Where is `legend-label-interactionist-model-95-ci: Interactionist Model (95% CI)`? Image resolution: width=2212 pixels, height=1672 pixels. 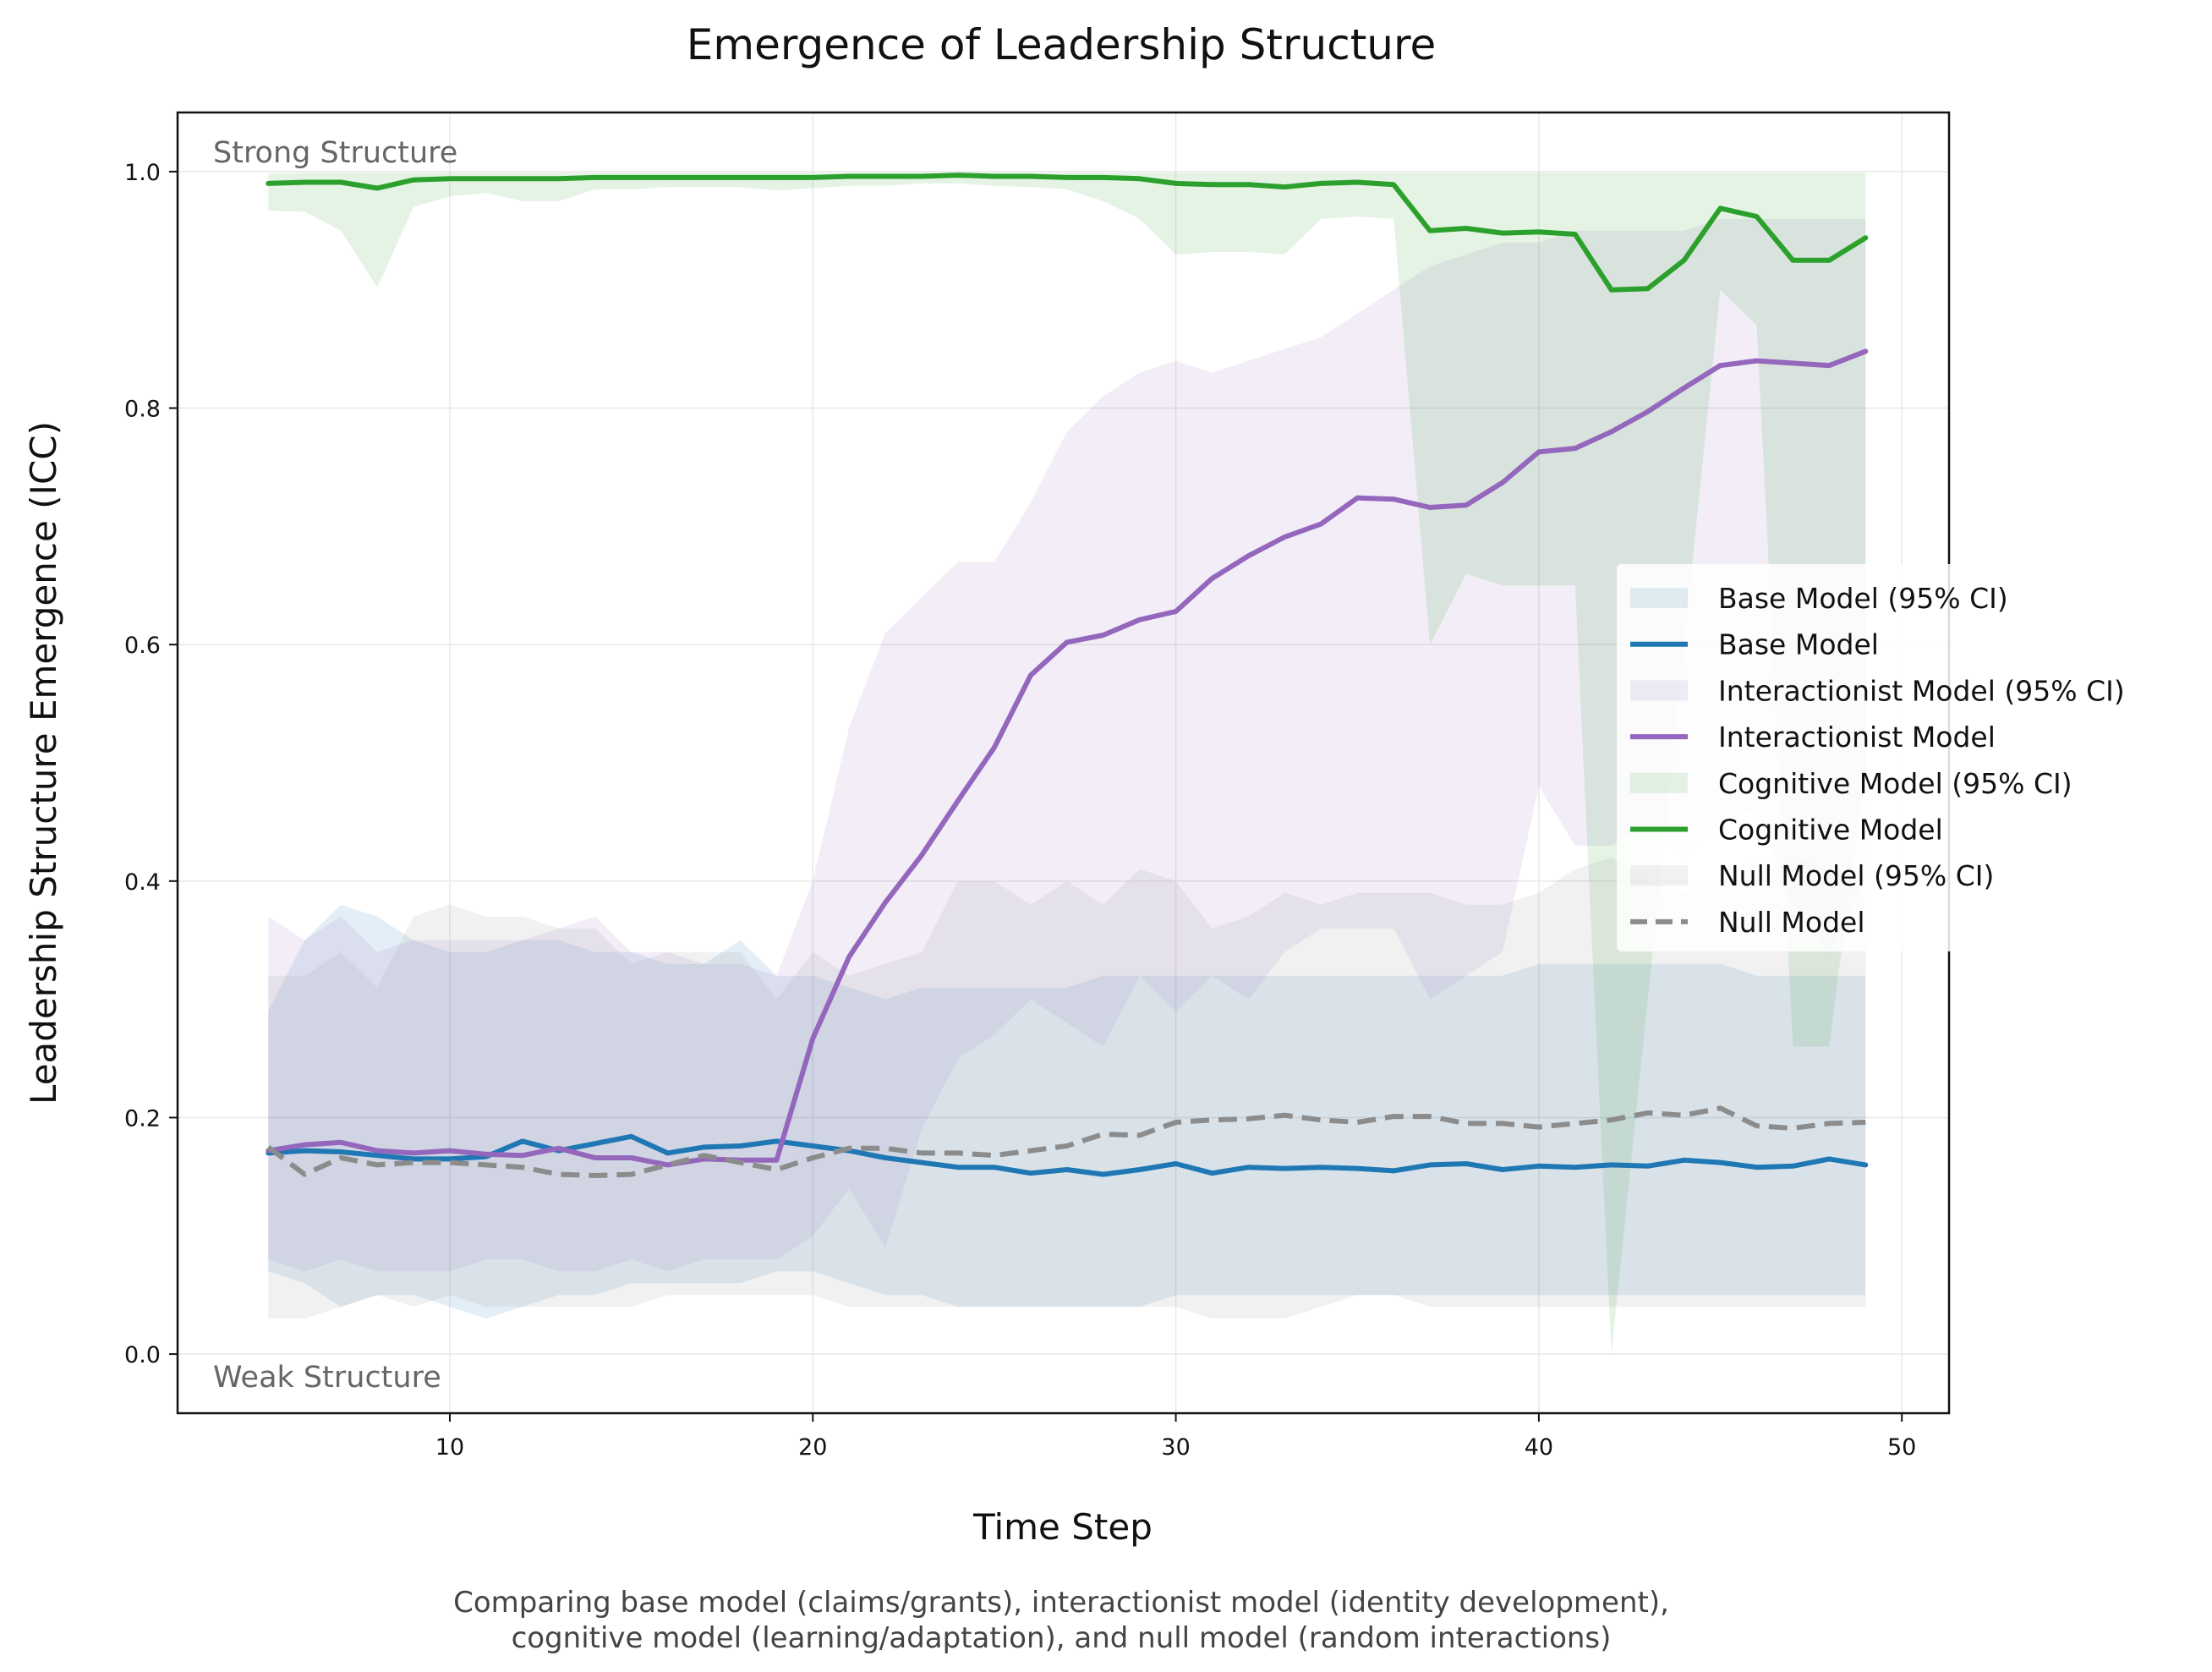
legend-label-interactionist-model-95-ci: Interactionist Model (95% CI) is located at coordinates (1921, 690).